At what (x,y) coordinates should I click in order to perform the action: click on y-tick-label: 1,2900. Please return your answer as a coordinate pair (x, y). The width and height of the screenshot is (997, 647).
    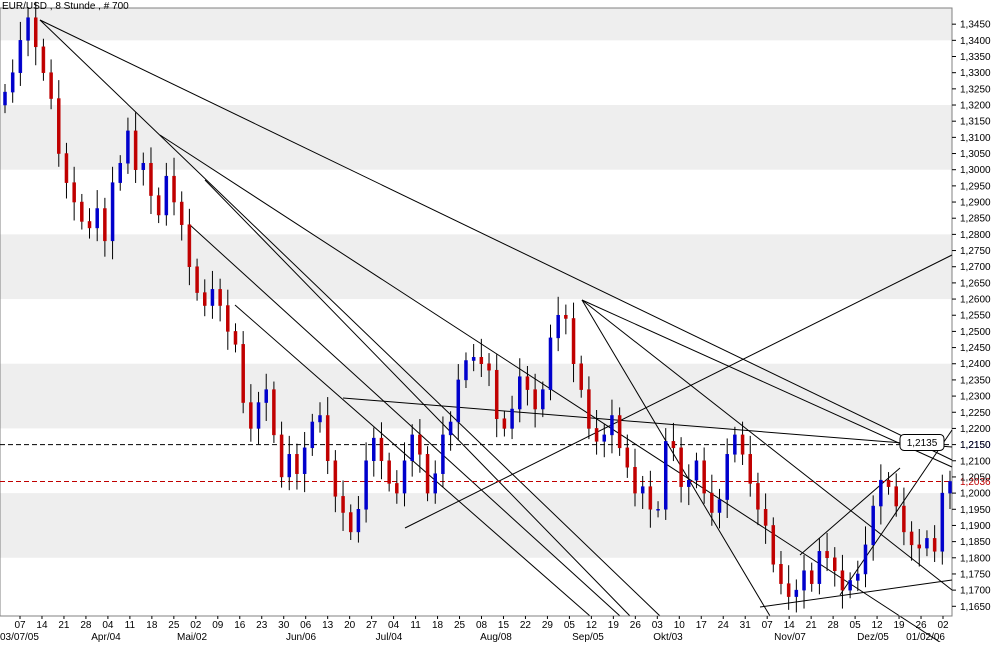
    Looking at the image, I should click on (975, 203).